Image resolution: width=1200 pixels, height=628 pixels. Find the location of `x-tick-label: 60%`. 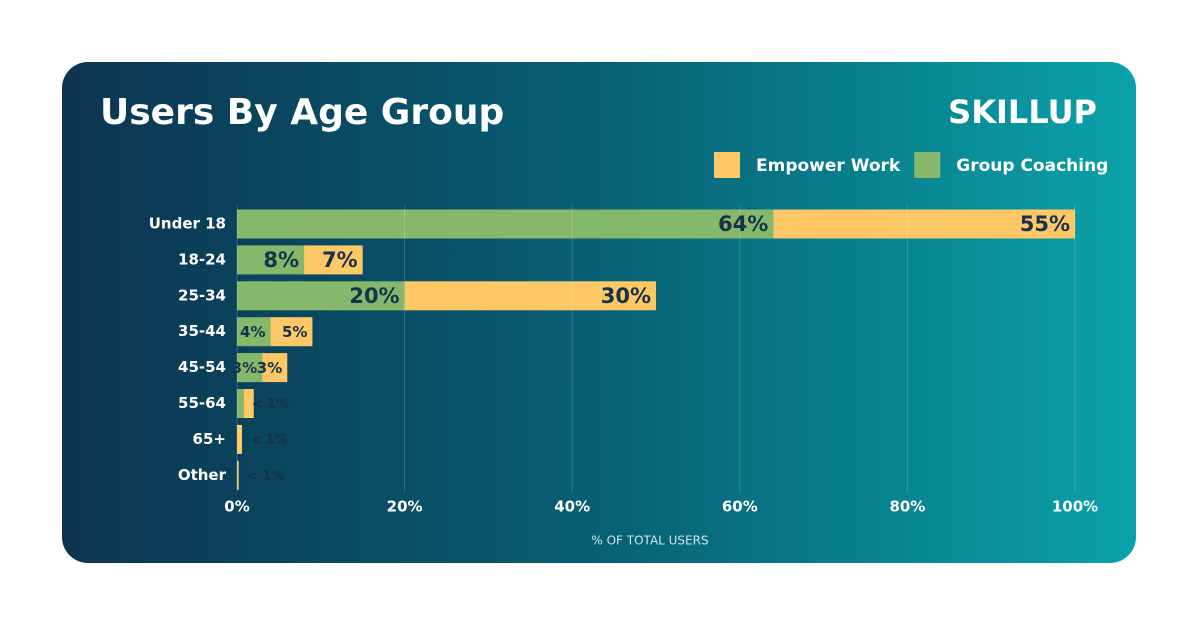

x-tick-label: 60% is located at coordinates (740, 507).